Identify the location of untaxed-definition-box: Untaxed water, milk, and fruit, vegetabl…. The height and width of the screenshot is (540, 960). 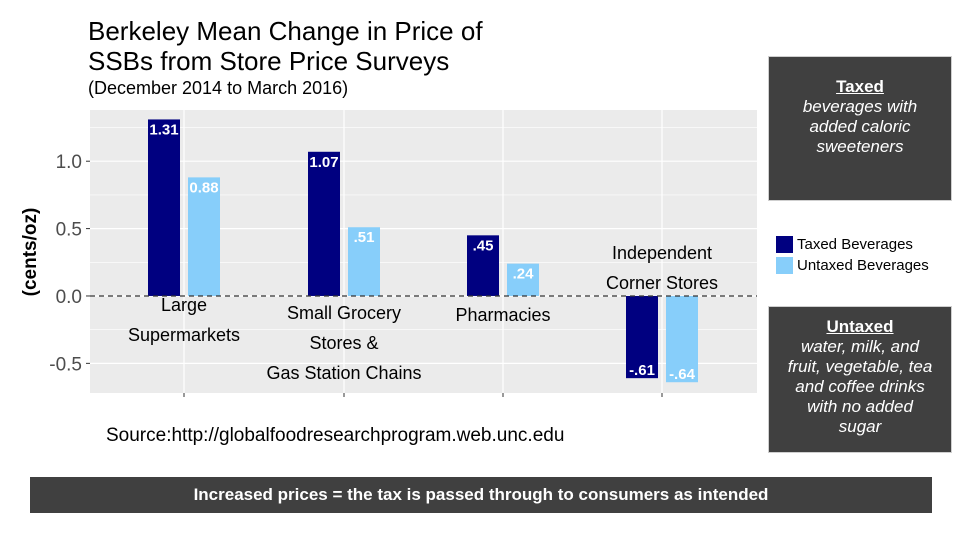
(860, 379).